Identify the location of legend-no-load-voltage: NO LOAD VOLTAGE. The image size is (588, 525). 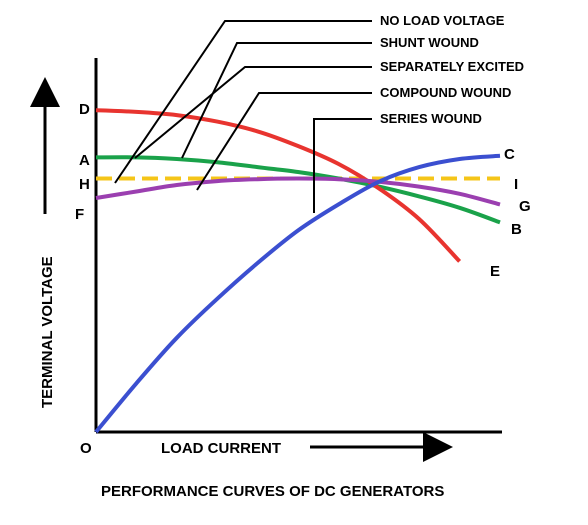
(442, 20).